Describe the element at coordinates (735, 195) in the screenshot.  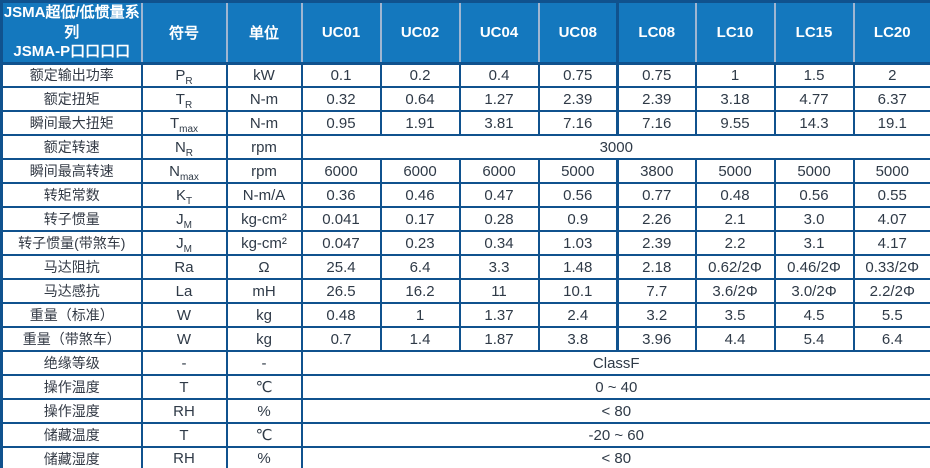
I see `cell-value: 0.48` at that location.